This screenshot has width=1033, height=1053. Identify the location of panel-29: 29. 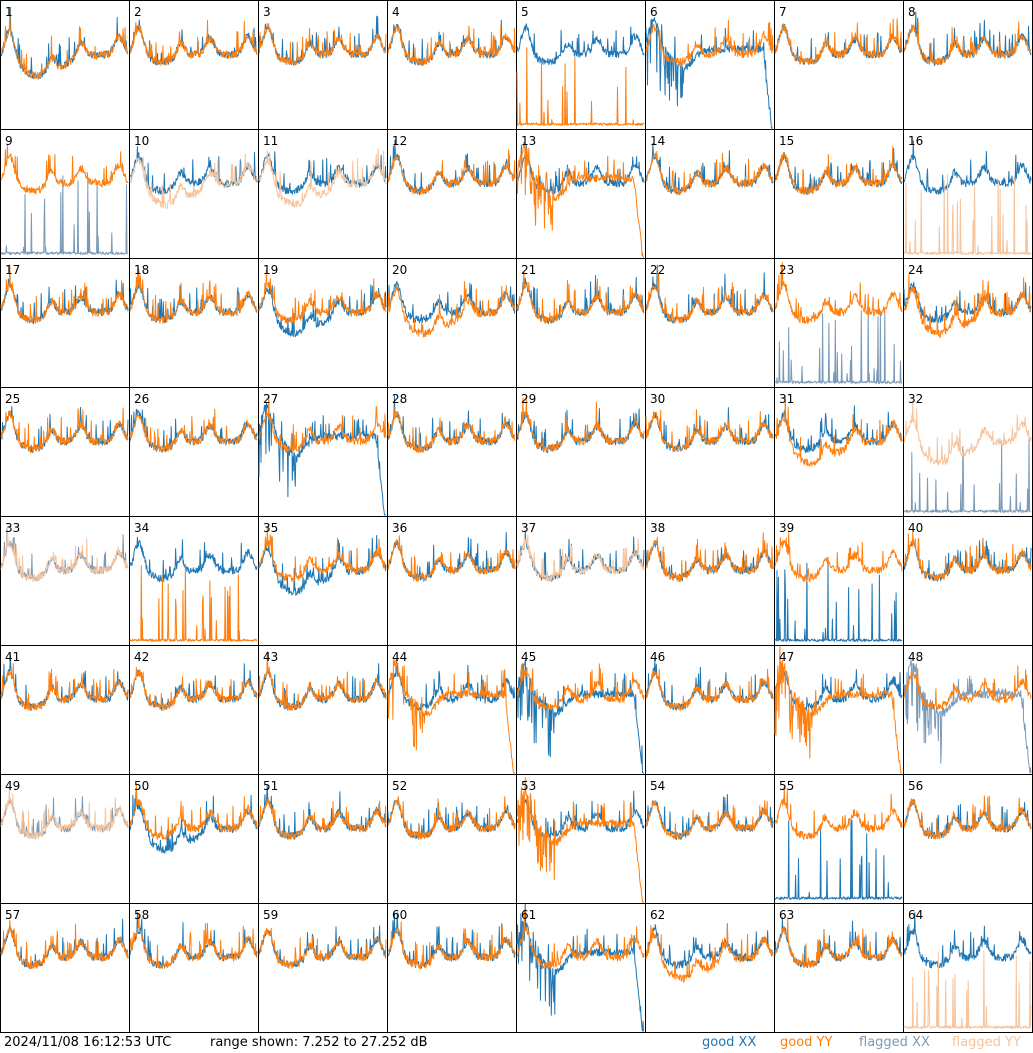
(581, 452).